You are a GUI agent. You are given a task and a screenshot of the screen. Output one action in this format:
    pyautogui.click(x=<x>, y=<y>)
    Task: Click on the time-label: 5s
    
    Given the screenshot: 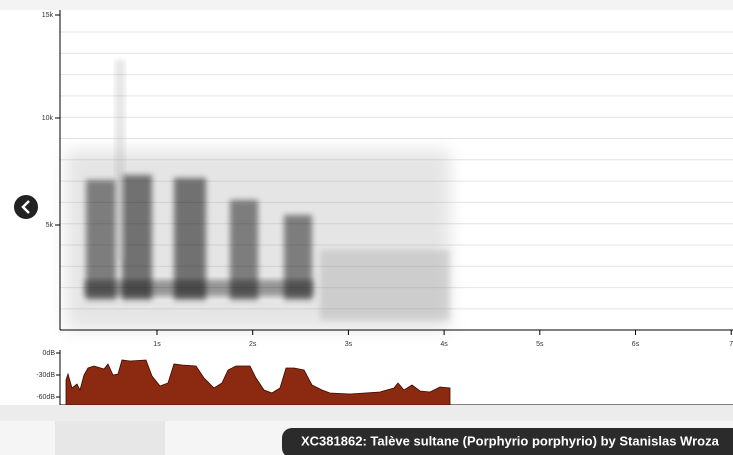 What is the action you would take?
    pyautogui.click(x=540, y=344)
    